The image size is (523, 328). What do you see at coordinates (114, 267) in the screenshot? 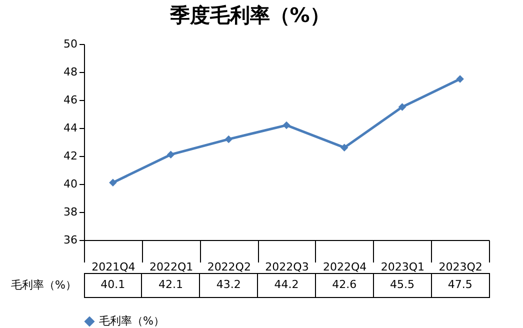
I see `x-tick-label: 2021Q4` at bounding box center [114, 267].